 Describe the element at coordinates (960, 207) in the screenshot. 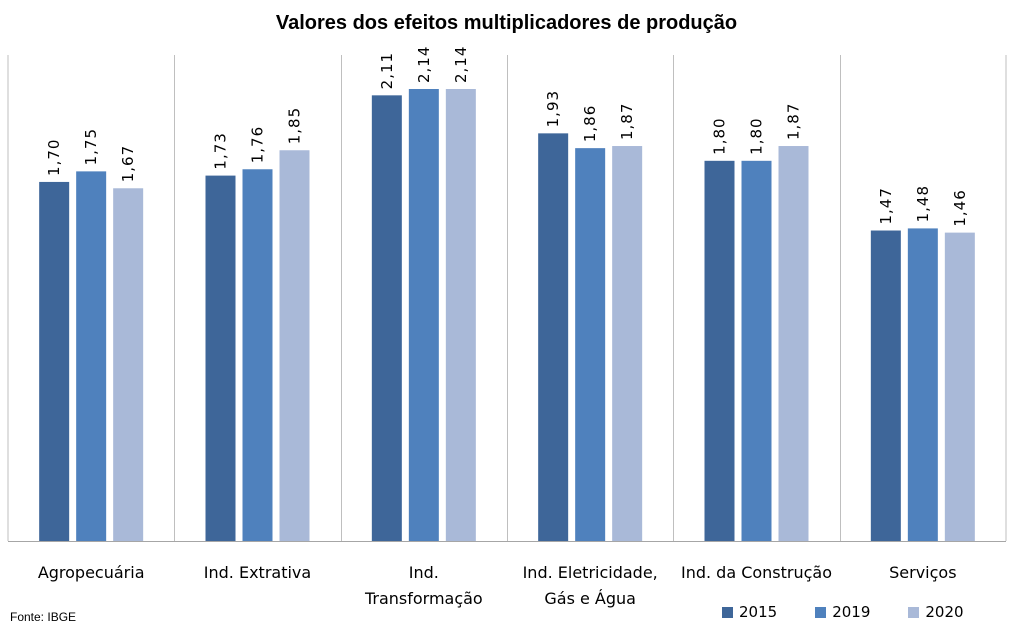

I see `data-label-2020: 1,46` at that location.